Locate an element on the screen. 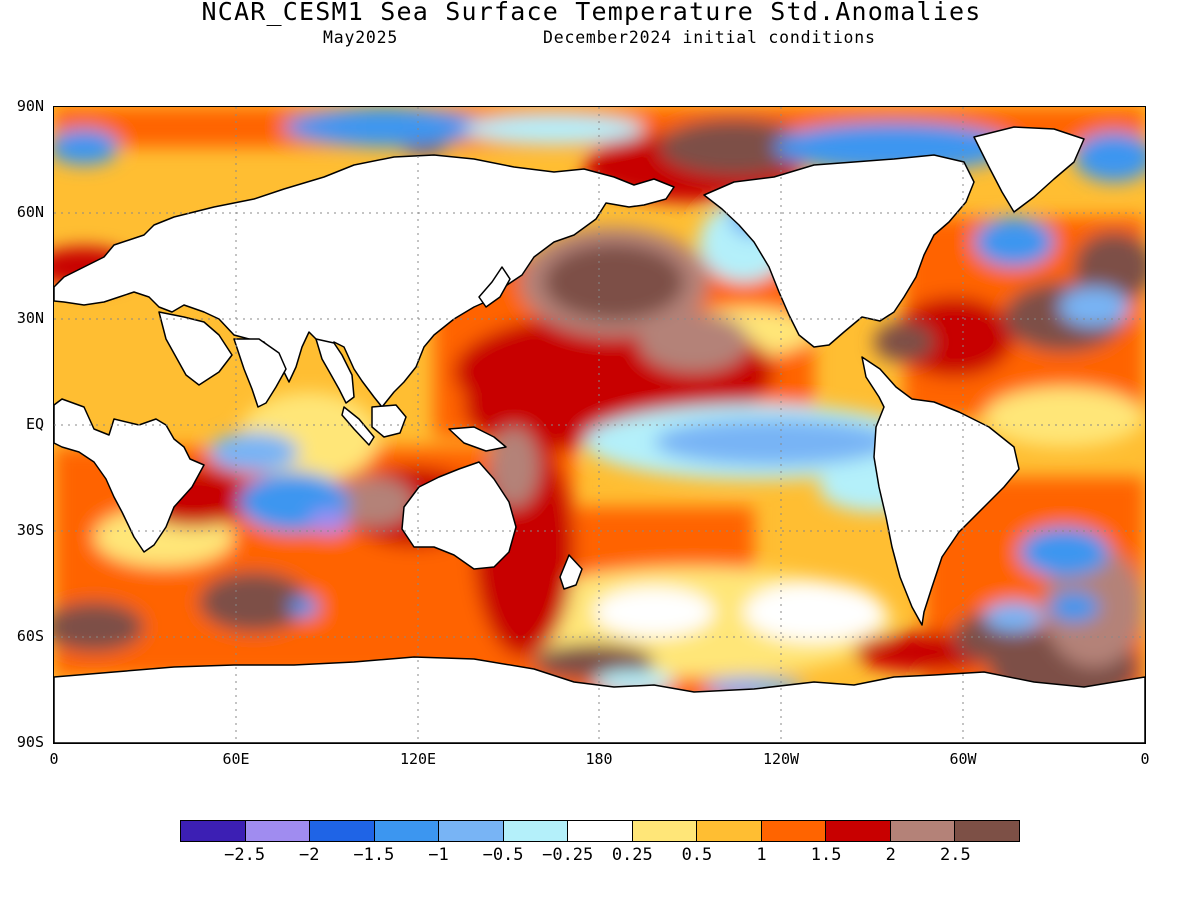  lat-label-60n: 60N is located at coordinates (30, 212).